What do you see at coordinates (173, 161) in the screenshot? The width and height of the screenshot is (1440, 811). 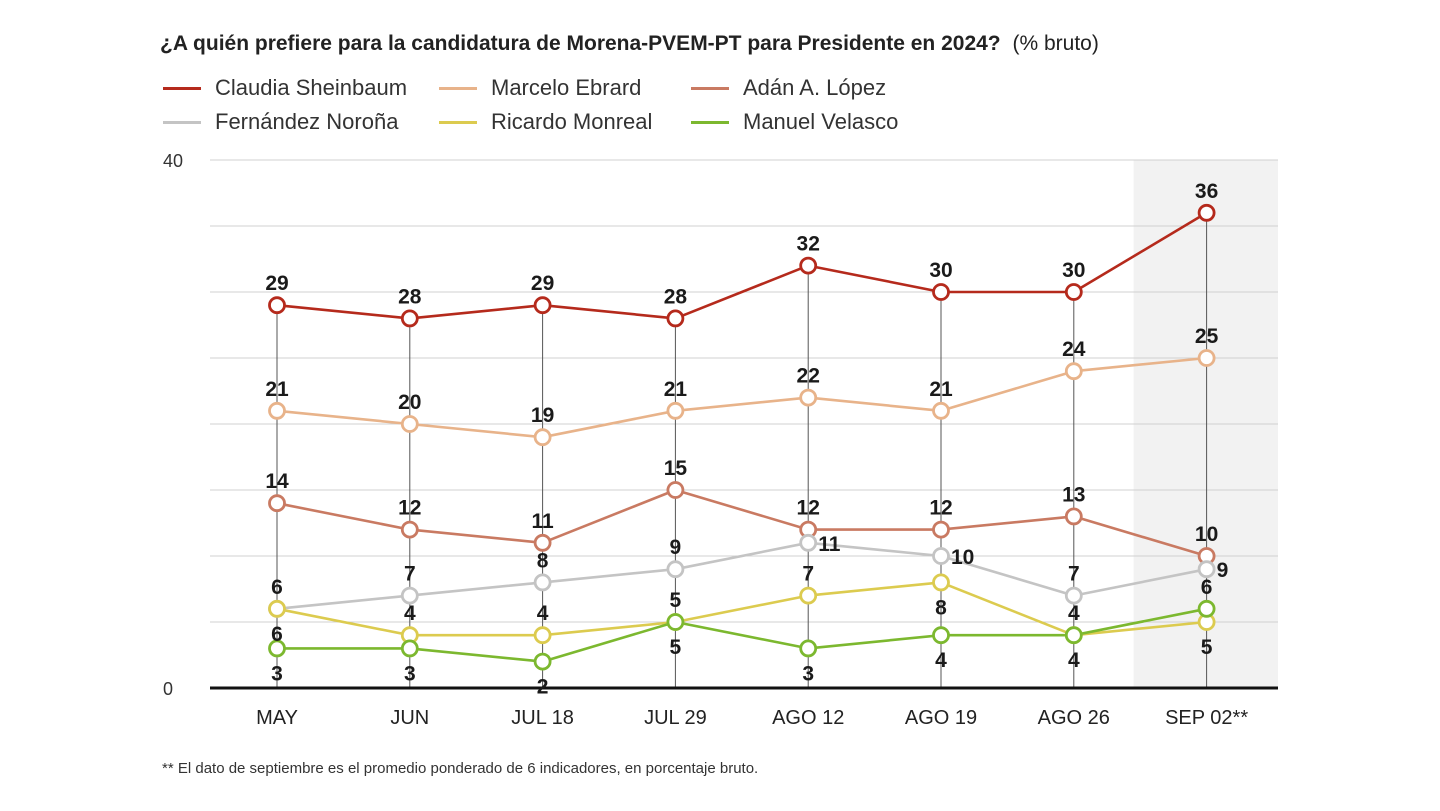 I see `y-tick-label: 40` at bounding box center [173, 161].